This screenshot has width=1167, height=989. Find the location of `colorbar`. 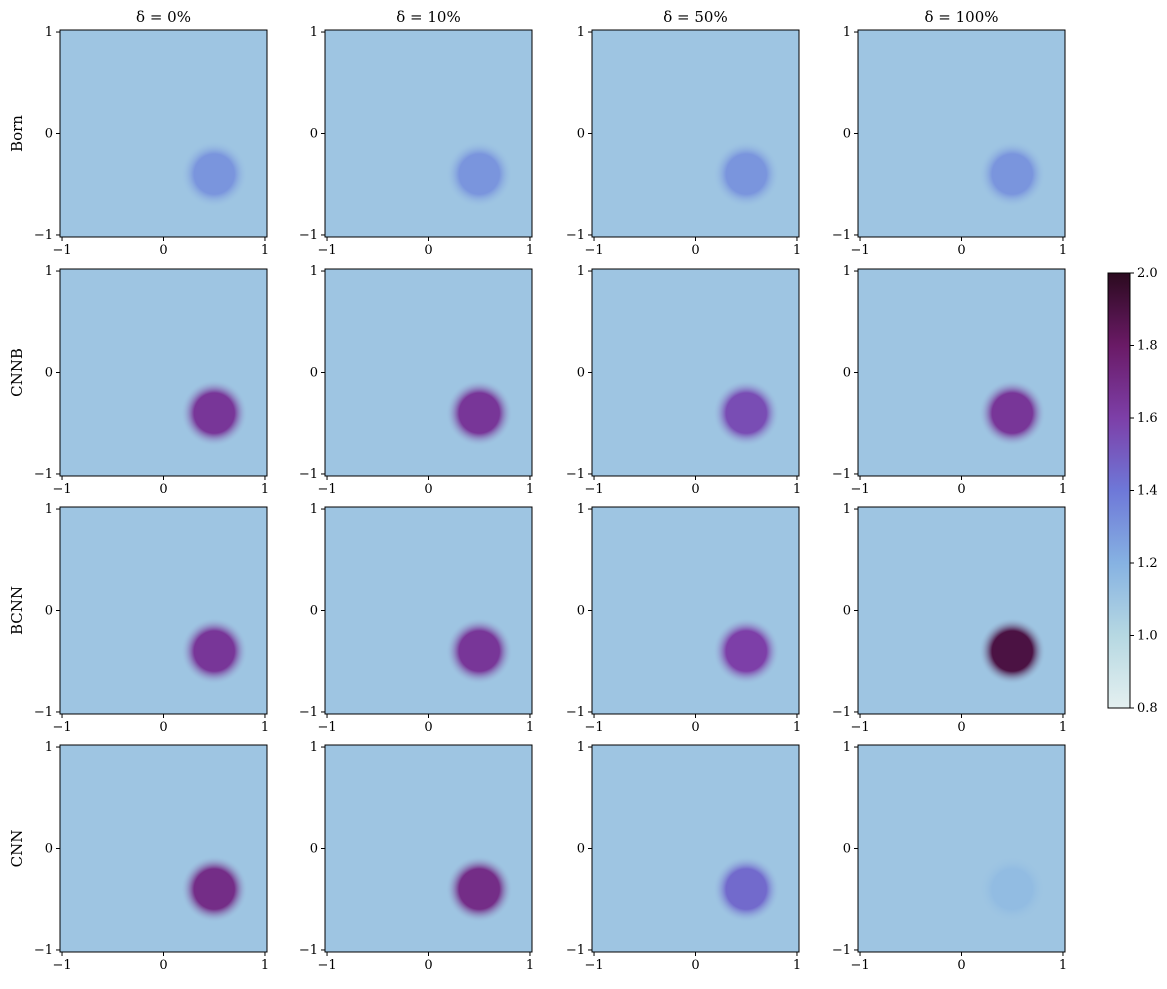

colorbar is located at coordinates (1119, 490).